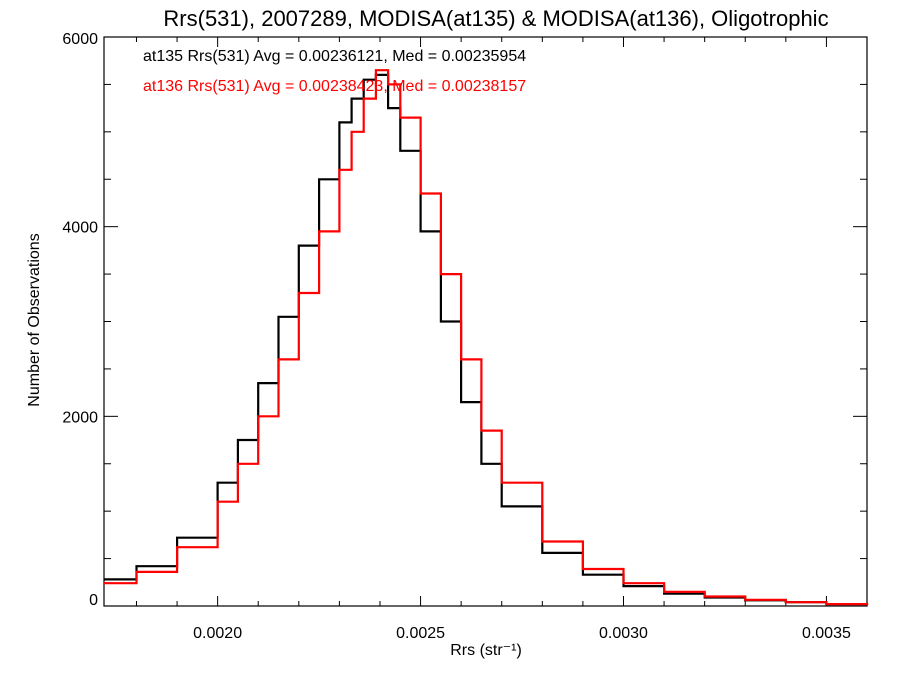 The width and height of the screenshot is (900, 675). I want to click on y-tick-label: 2000, so click(80, 417).